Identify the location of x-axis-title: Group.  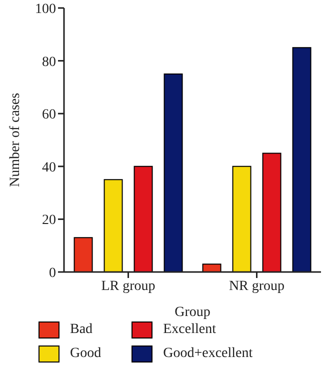
(192, 312).